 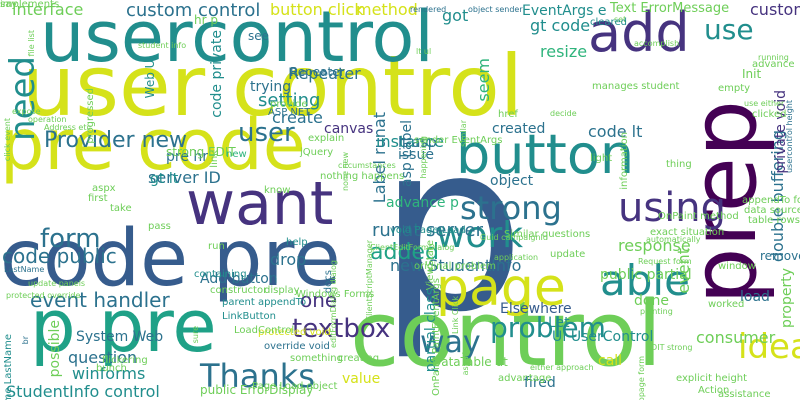 What do you see at coordinates (345, 172) in the screenshot?
I see `cloud-word: none new` at bounding box center [345, 172].